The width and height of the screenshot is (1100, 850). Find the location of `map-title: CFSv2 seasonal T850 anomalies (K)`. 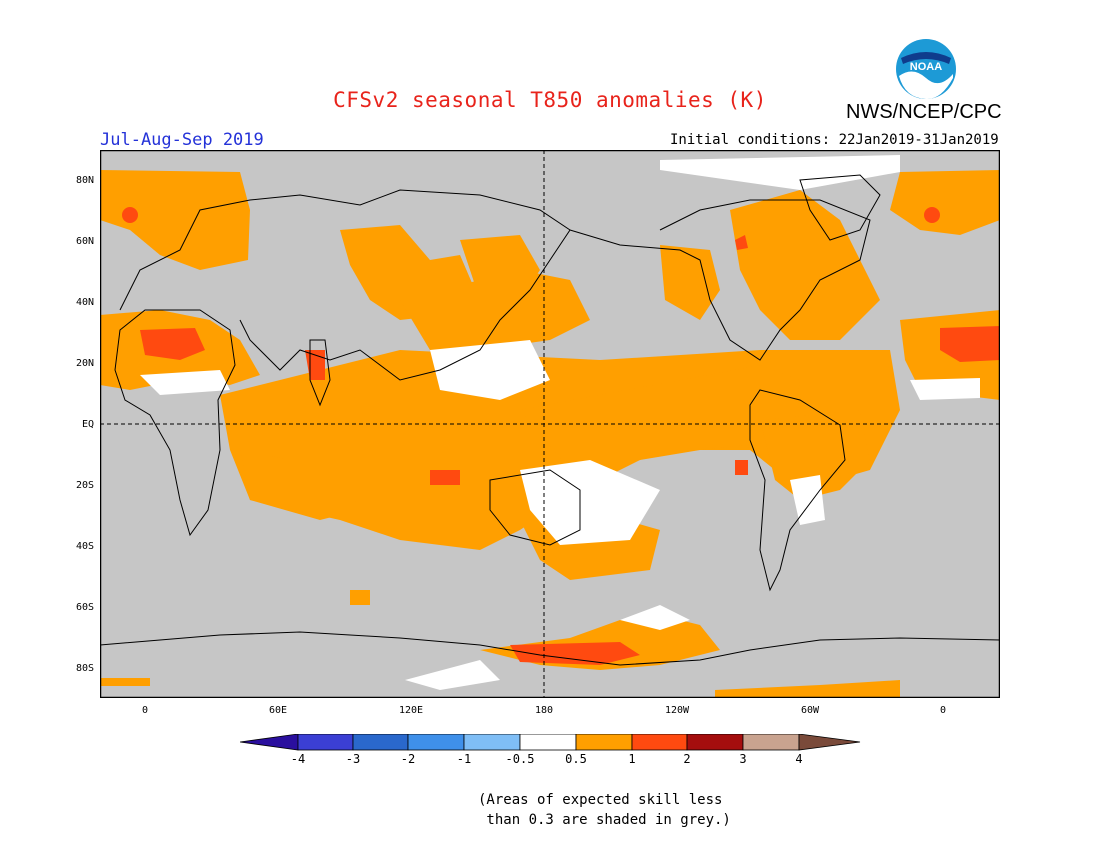

map-title: CFSv2 seasonal T850 anomalies (K) is located at coordinates (550, 100).